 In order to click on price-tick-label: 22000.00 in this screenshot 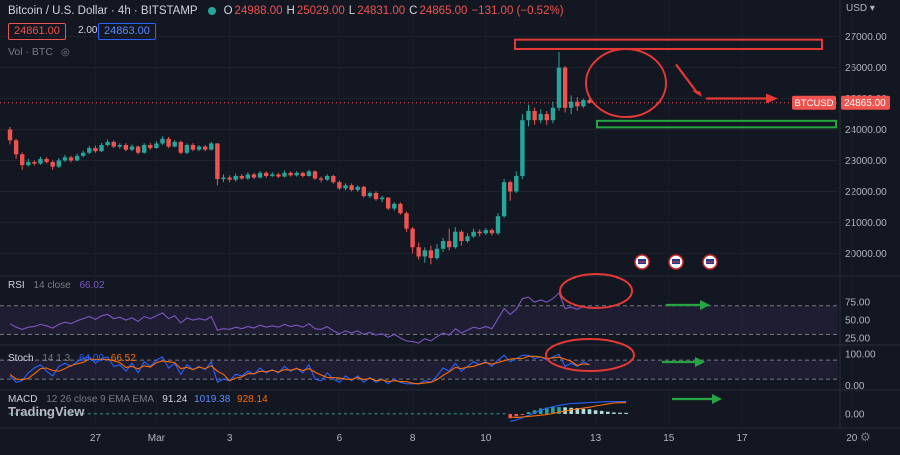, I will do `click(866, 192)`.